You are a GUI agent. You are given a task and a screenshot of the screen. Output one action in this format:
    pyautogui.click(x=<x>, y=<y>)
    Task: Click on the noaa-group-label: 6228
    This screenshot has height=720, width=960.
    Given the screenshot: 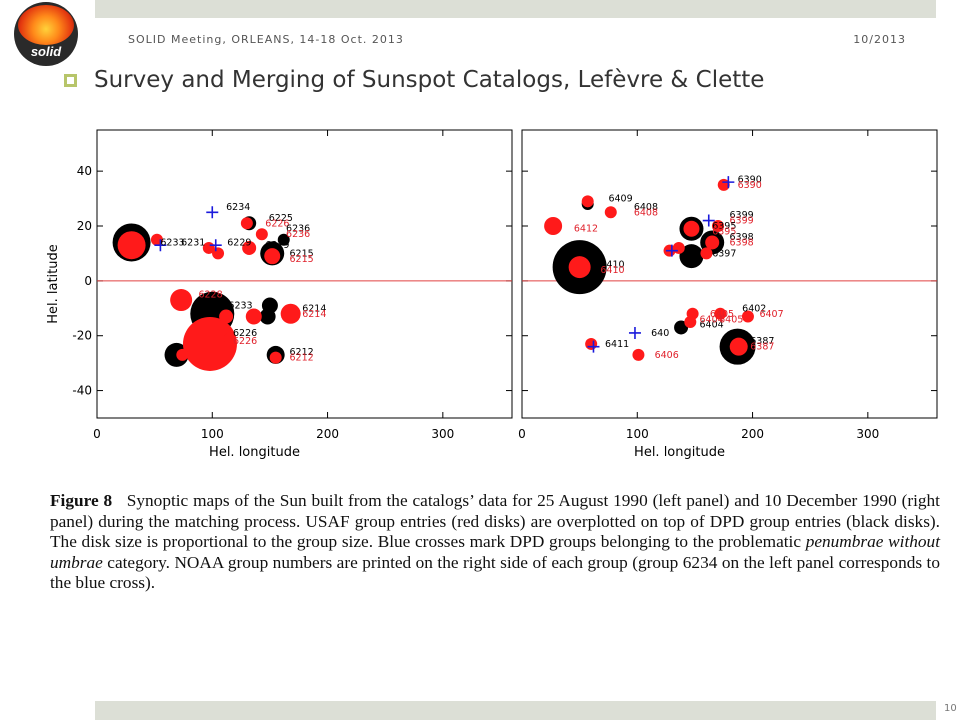 What is the action you would take?
    pyautogui.click(x=210, y=295)
    